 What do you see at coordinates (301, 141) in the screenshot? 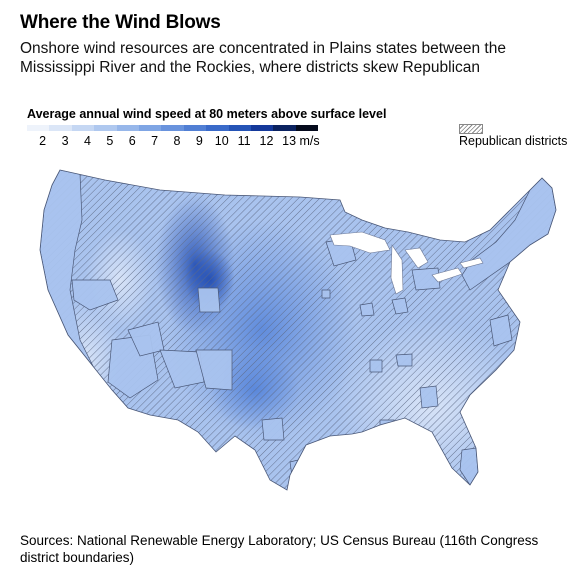
I see `tick-label-11: 13 m/s` at bounding box center [301, 141].